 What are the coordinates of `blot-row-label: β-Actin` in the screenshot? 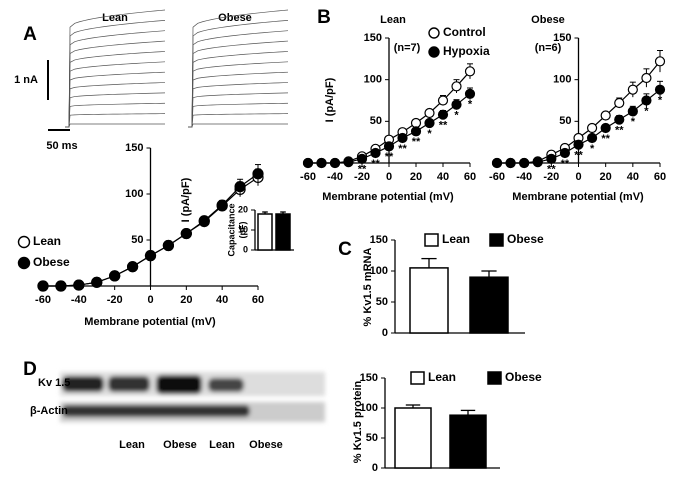 It's located at (49, 411).